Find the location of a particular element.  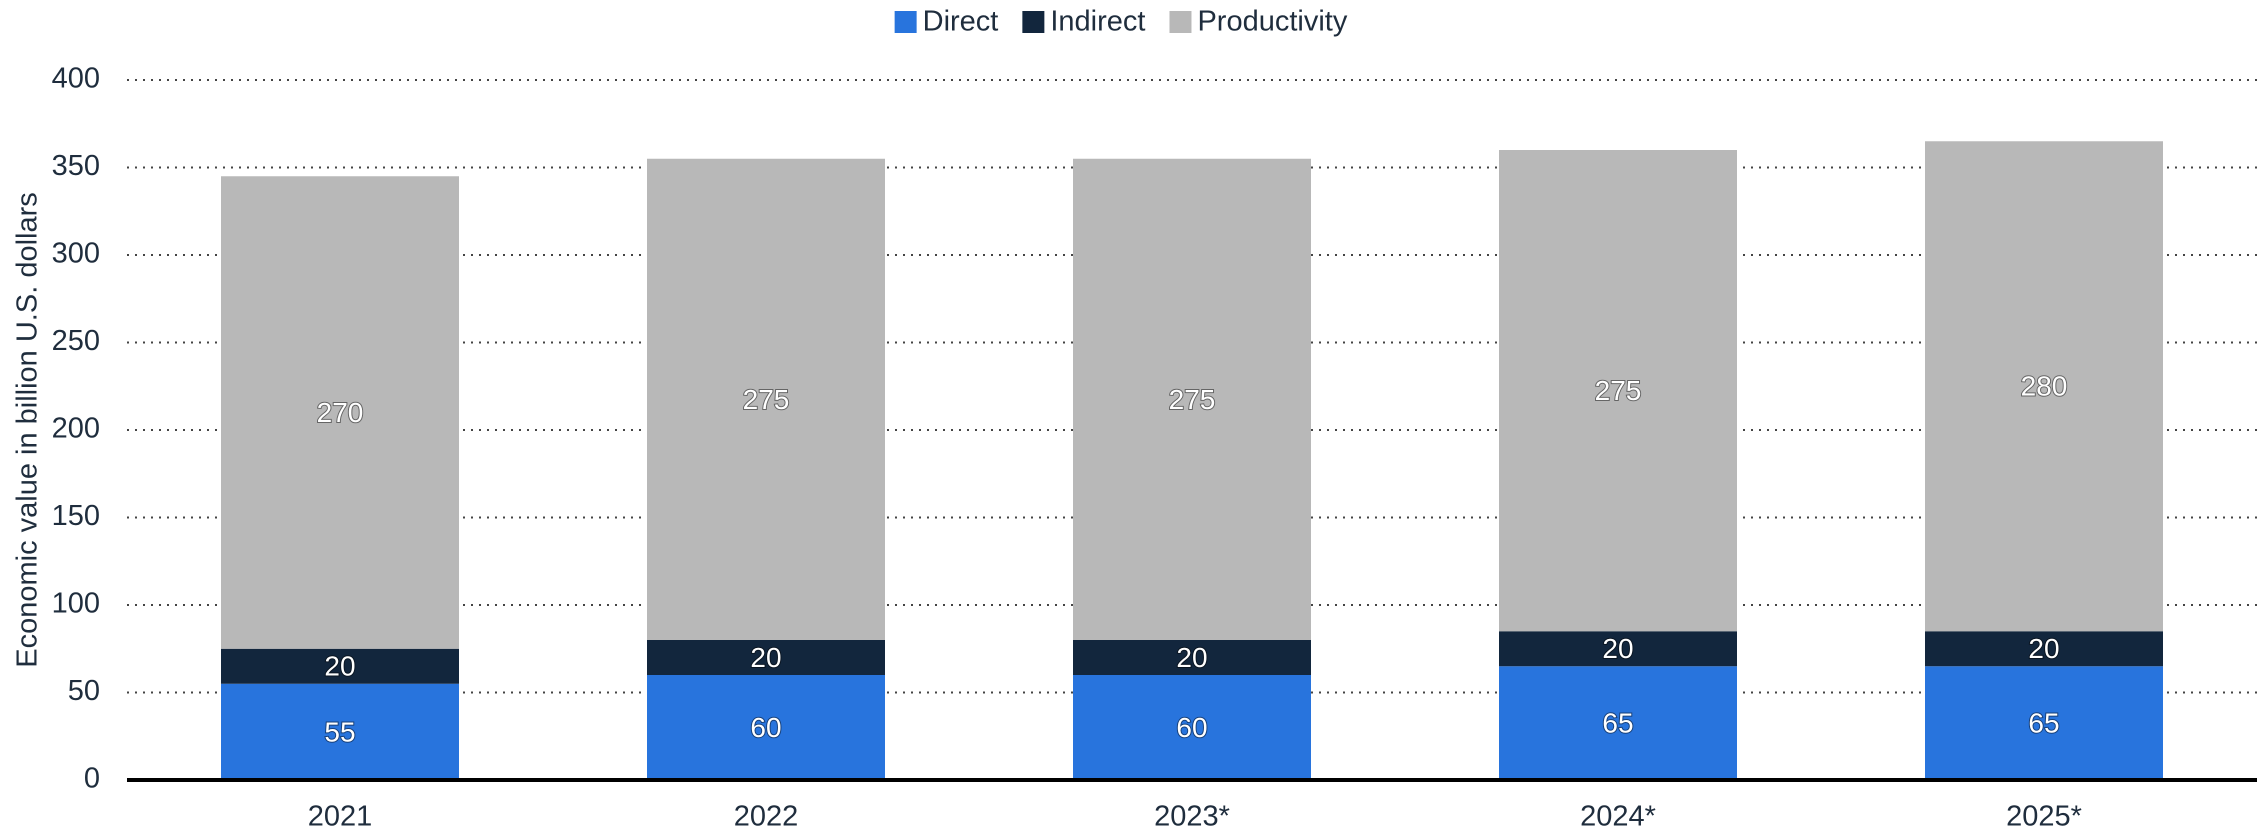

data-label: 270 is located at coordinates (340, 412).